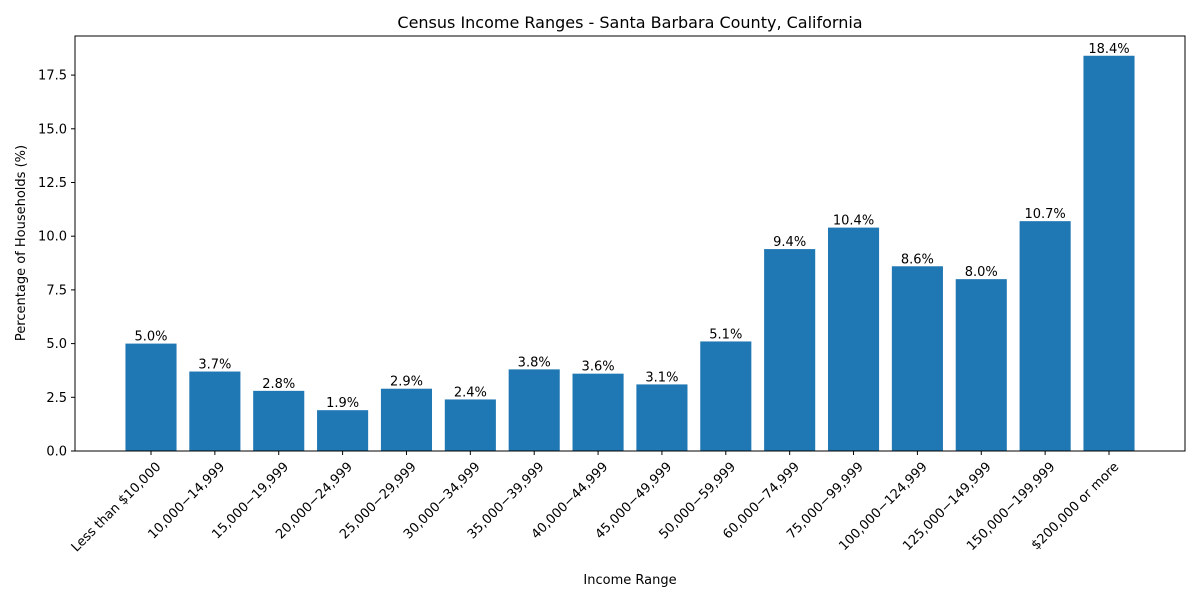  I want to click on y-tick-label: 2.5, so click(56, 398).